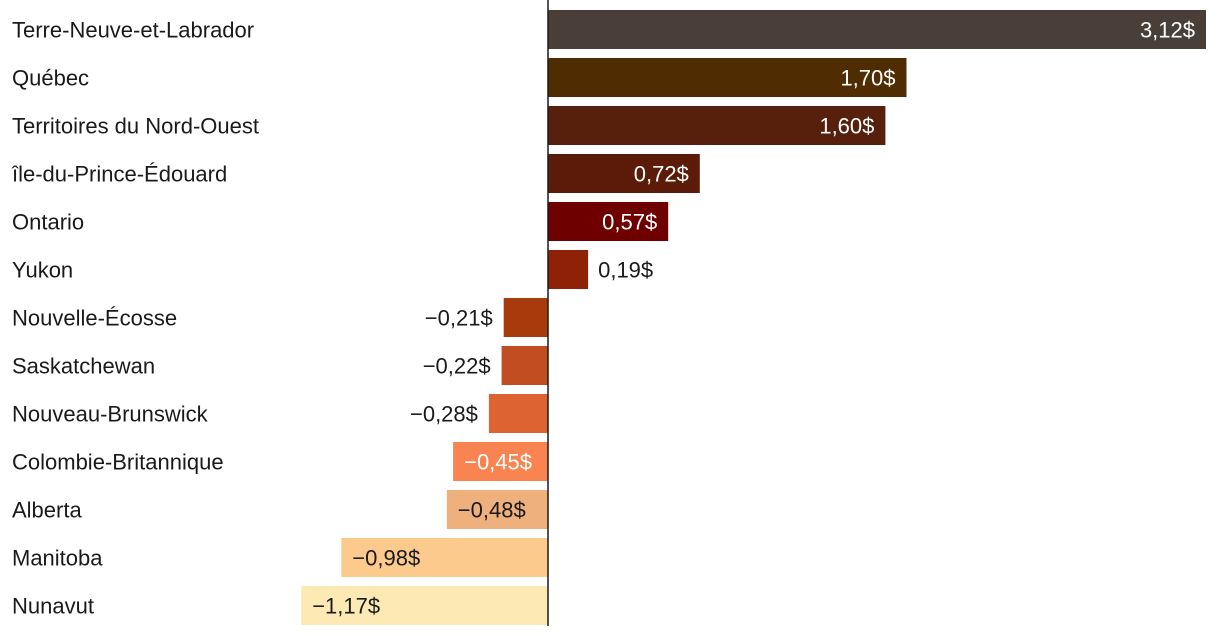  Describe the element at coordinates (47, 510) in the screenshot. I see `category-label: Alberta` at that location.